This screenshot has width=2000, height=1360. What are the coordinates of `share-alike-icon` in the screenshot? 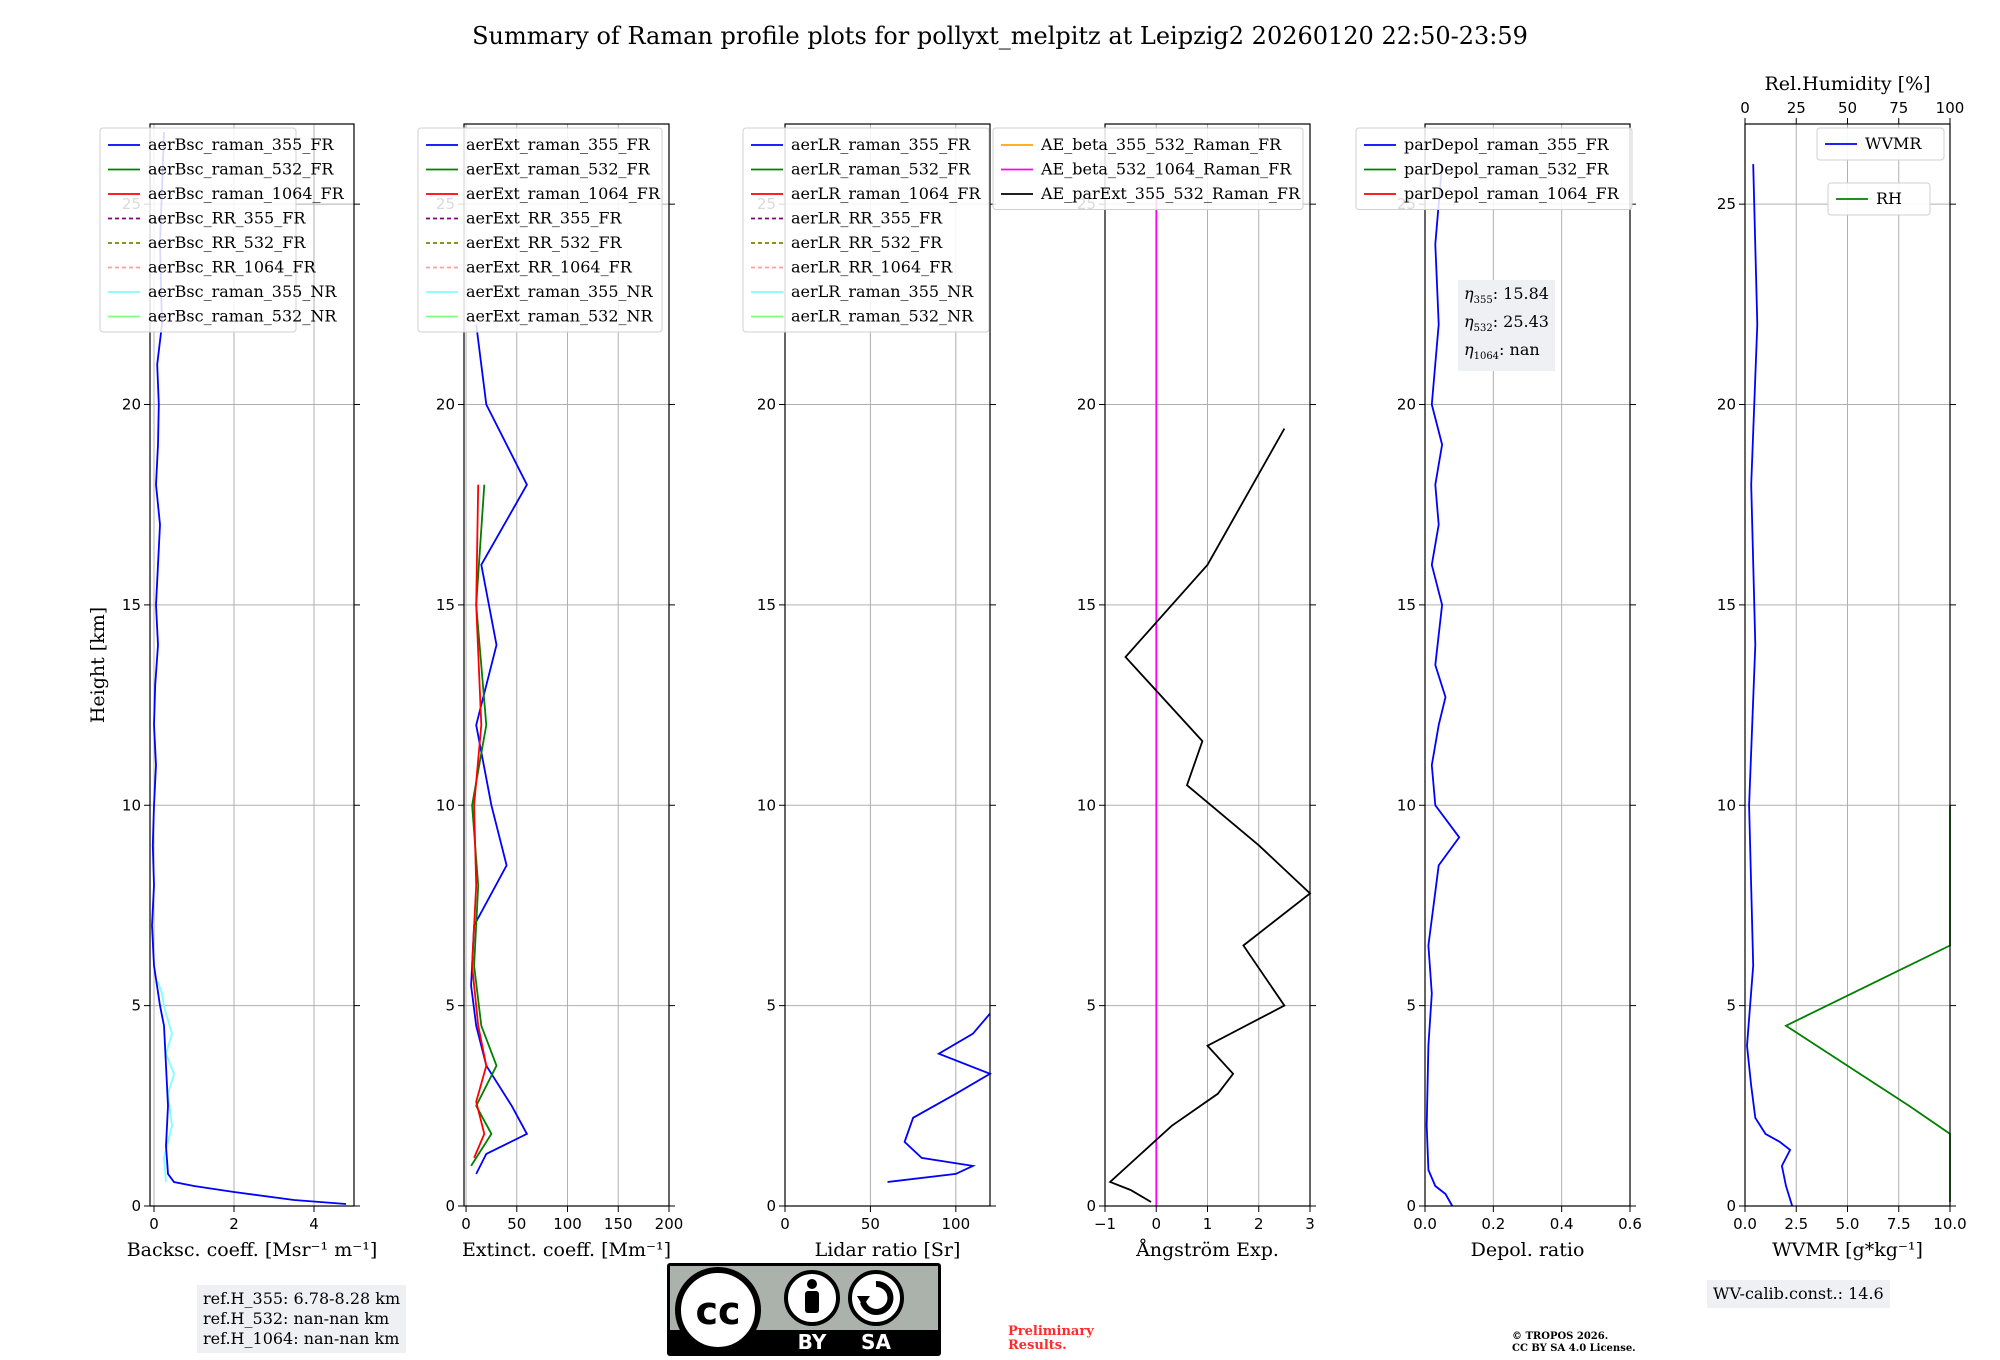 It's located at (876, 1298).